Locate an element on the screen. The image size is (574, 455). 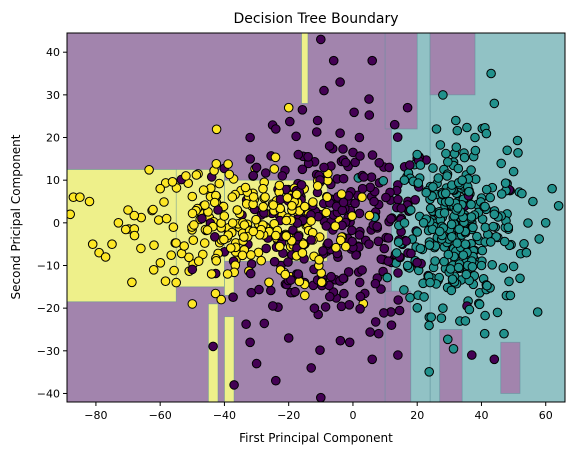
x-tick-label: −40 is located at coordinates (224, 415).